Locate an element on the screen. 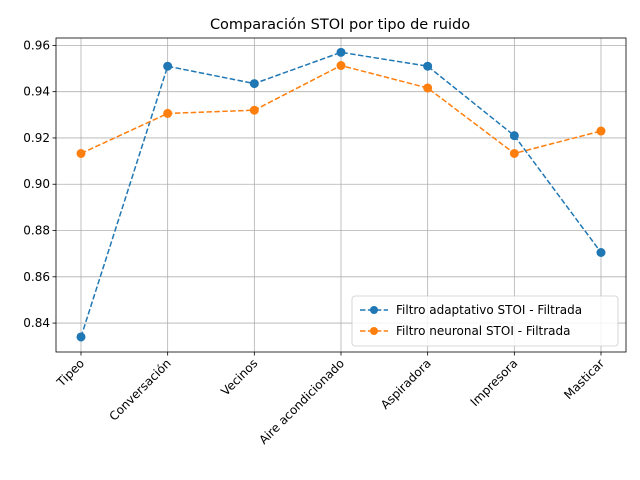  y-tick-label: 0.88 is located at coordinates (36, 231).